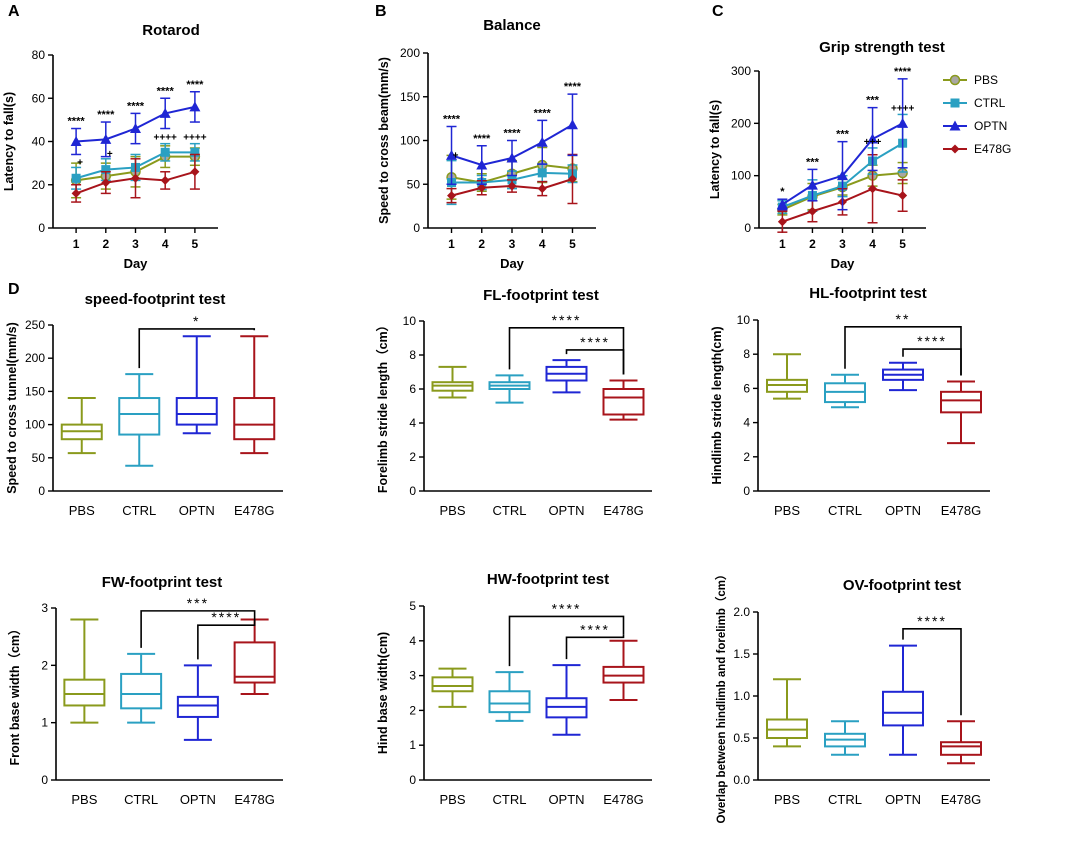 The width and height of the screenshot is (1084, 851). What do you see at coordinates (9, 141) in the screenshot?
I see `y-axis-label: Latency to fall(s)` at bounding box center [9, 141].